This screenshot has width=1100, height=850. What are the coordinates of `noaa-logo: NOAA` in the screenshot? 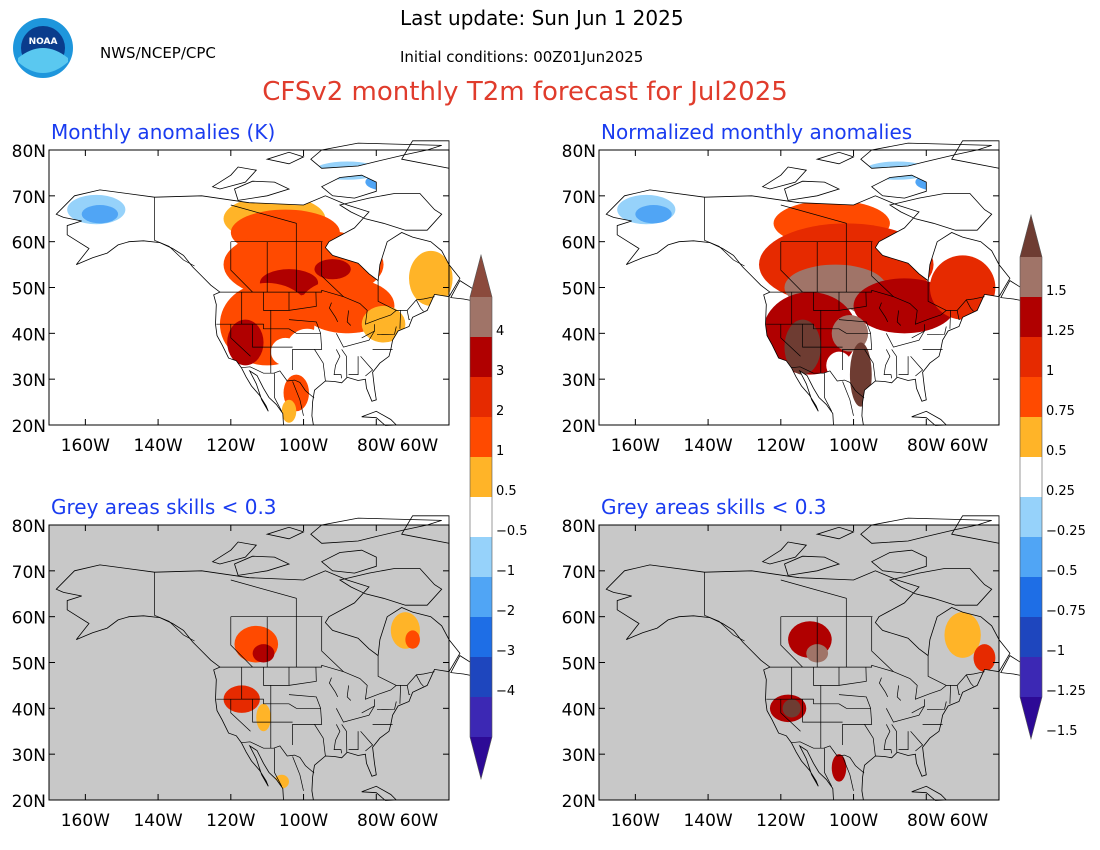 It's located at (43, 48).